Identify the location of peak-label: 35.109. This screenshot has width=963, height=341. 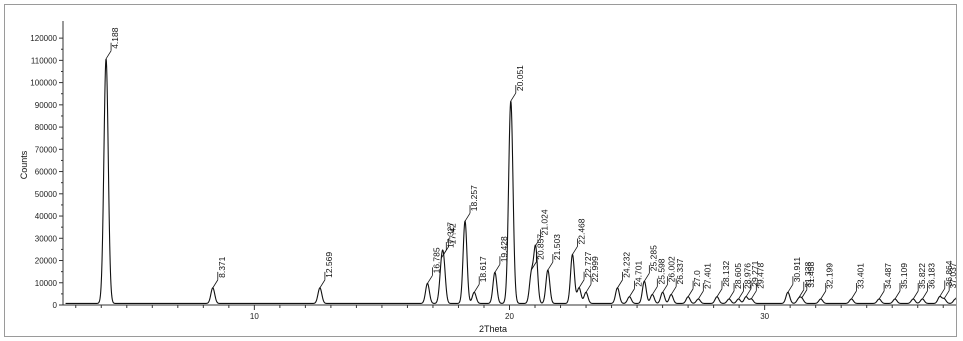
(904, 276).